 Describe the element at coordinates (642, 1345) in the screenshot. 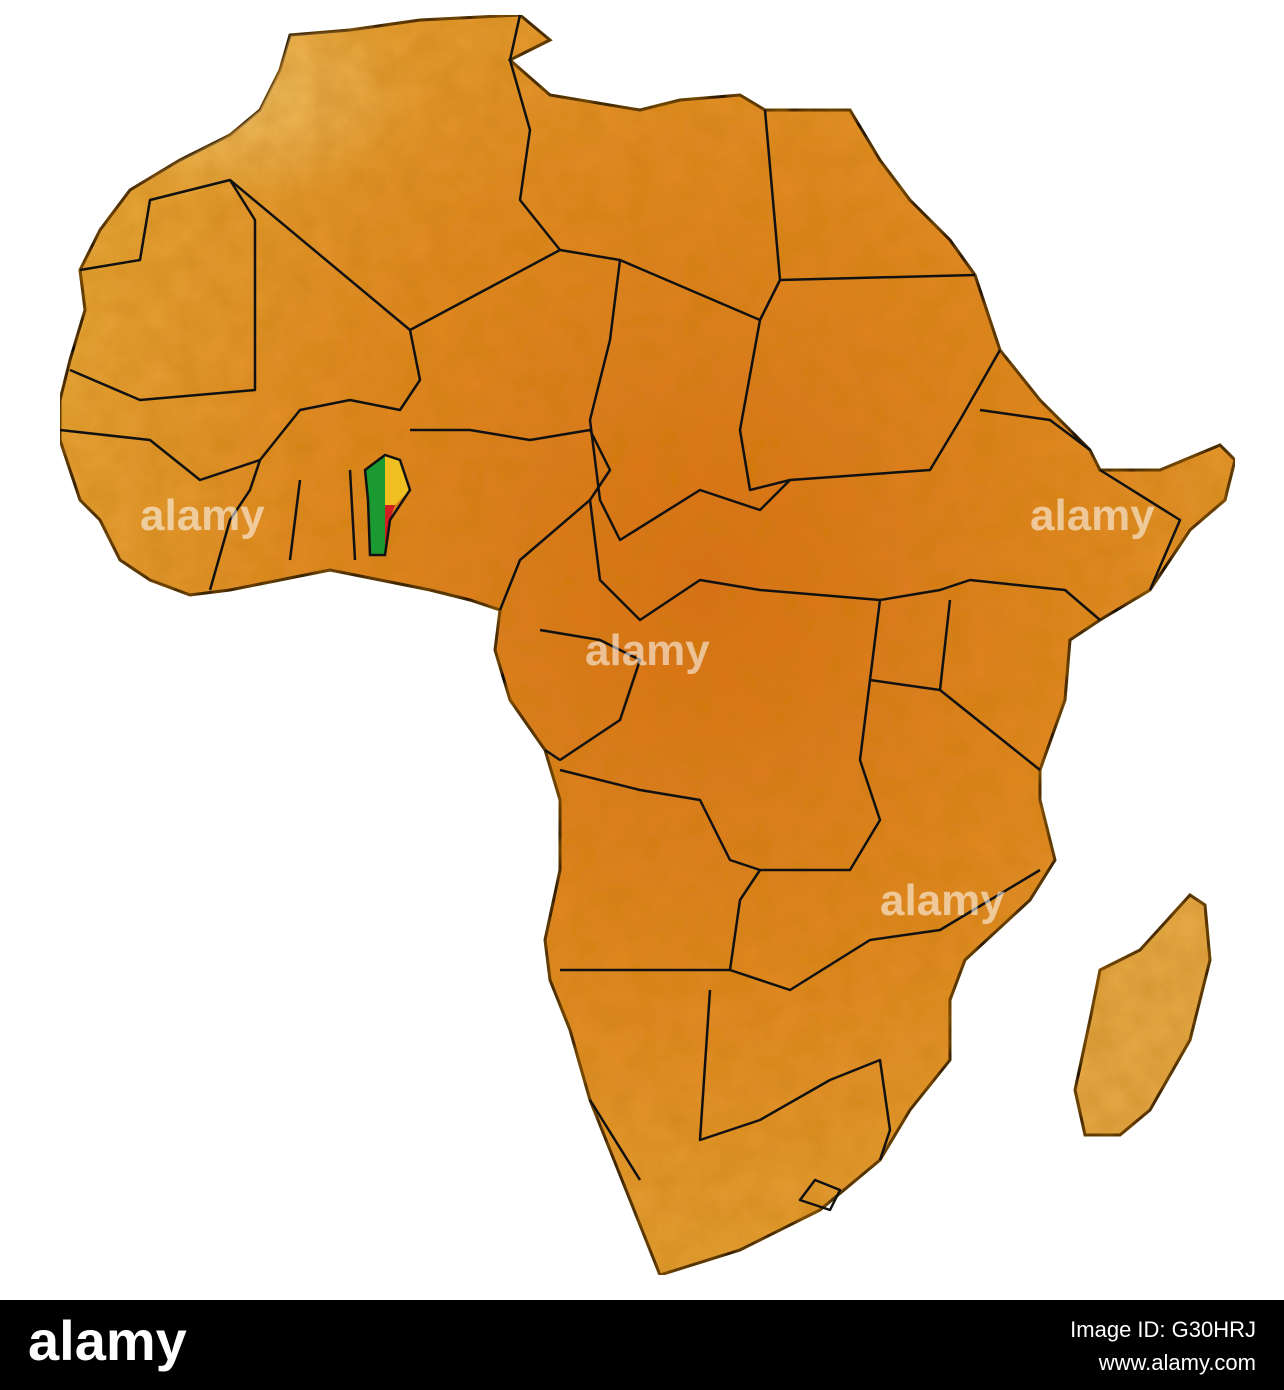

I see `footer-bar` at that location.